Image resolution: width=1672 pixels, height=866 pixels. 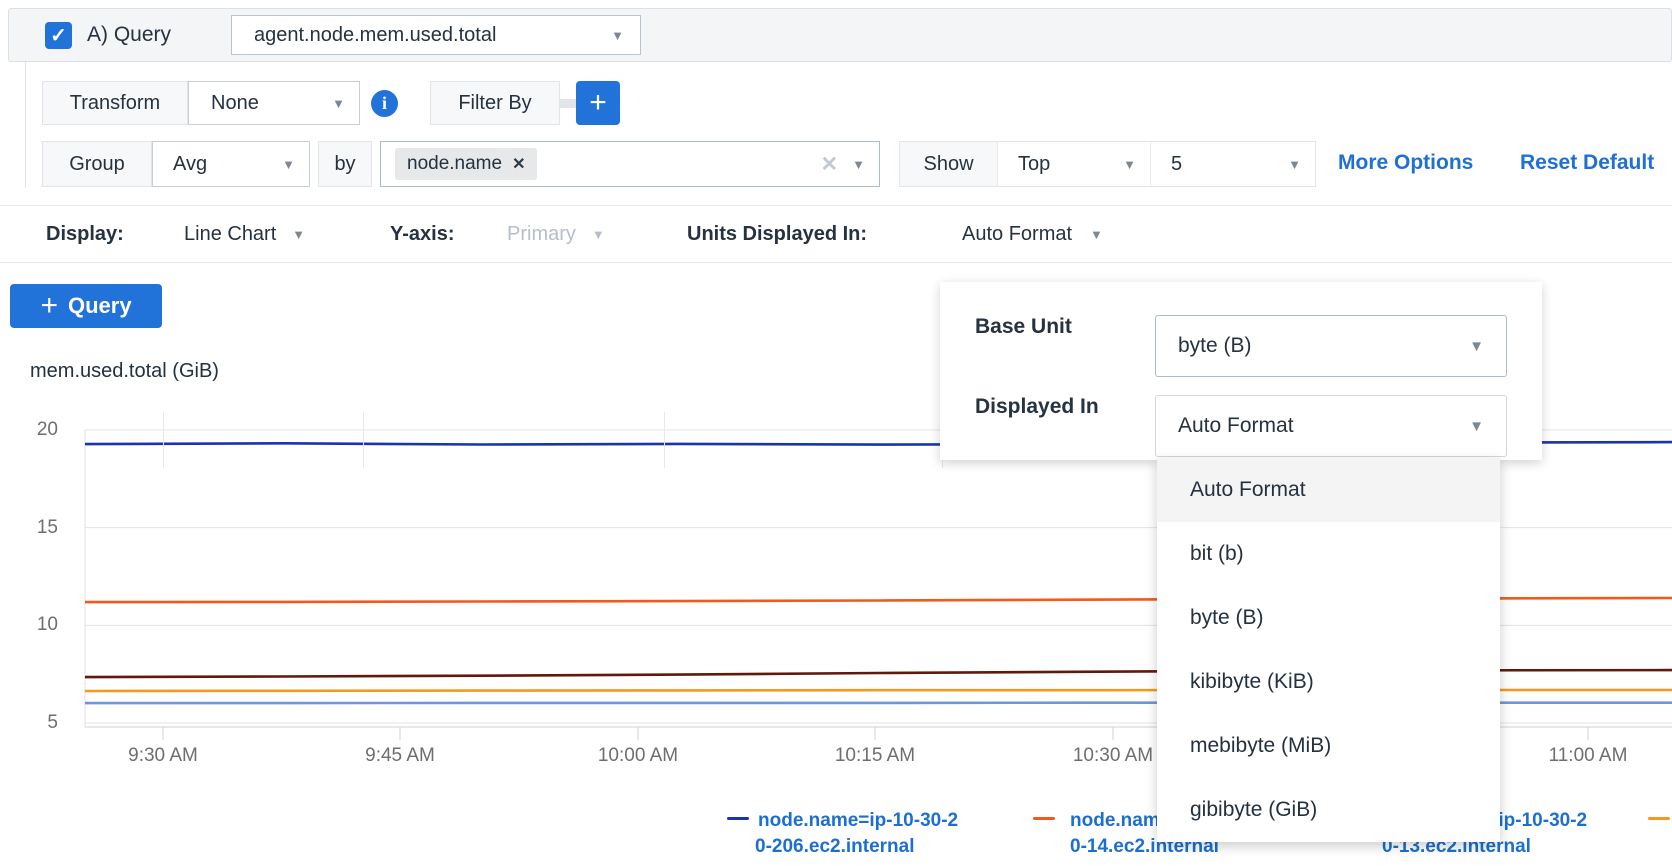 I want to click on show-group: Show Top ▼ 5 ▼, so click(x=1107, y=164).